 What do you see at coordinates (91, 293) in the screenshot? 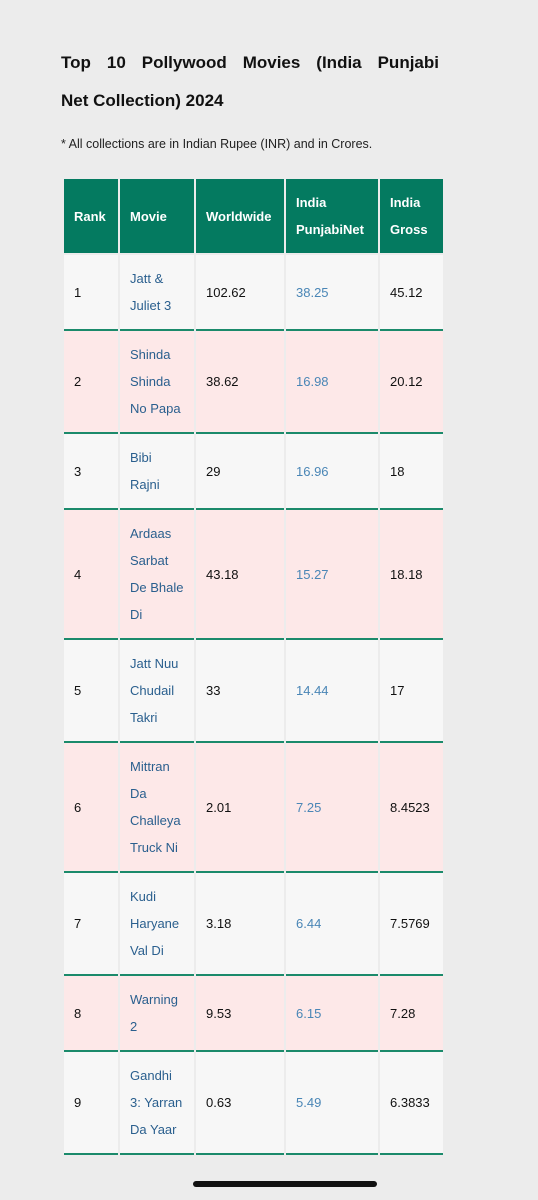
I see `cell-rank: 1` at bounding box center [91, 293].